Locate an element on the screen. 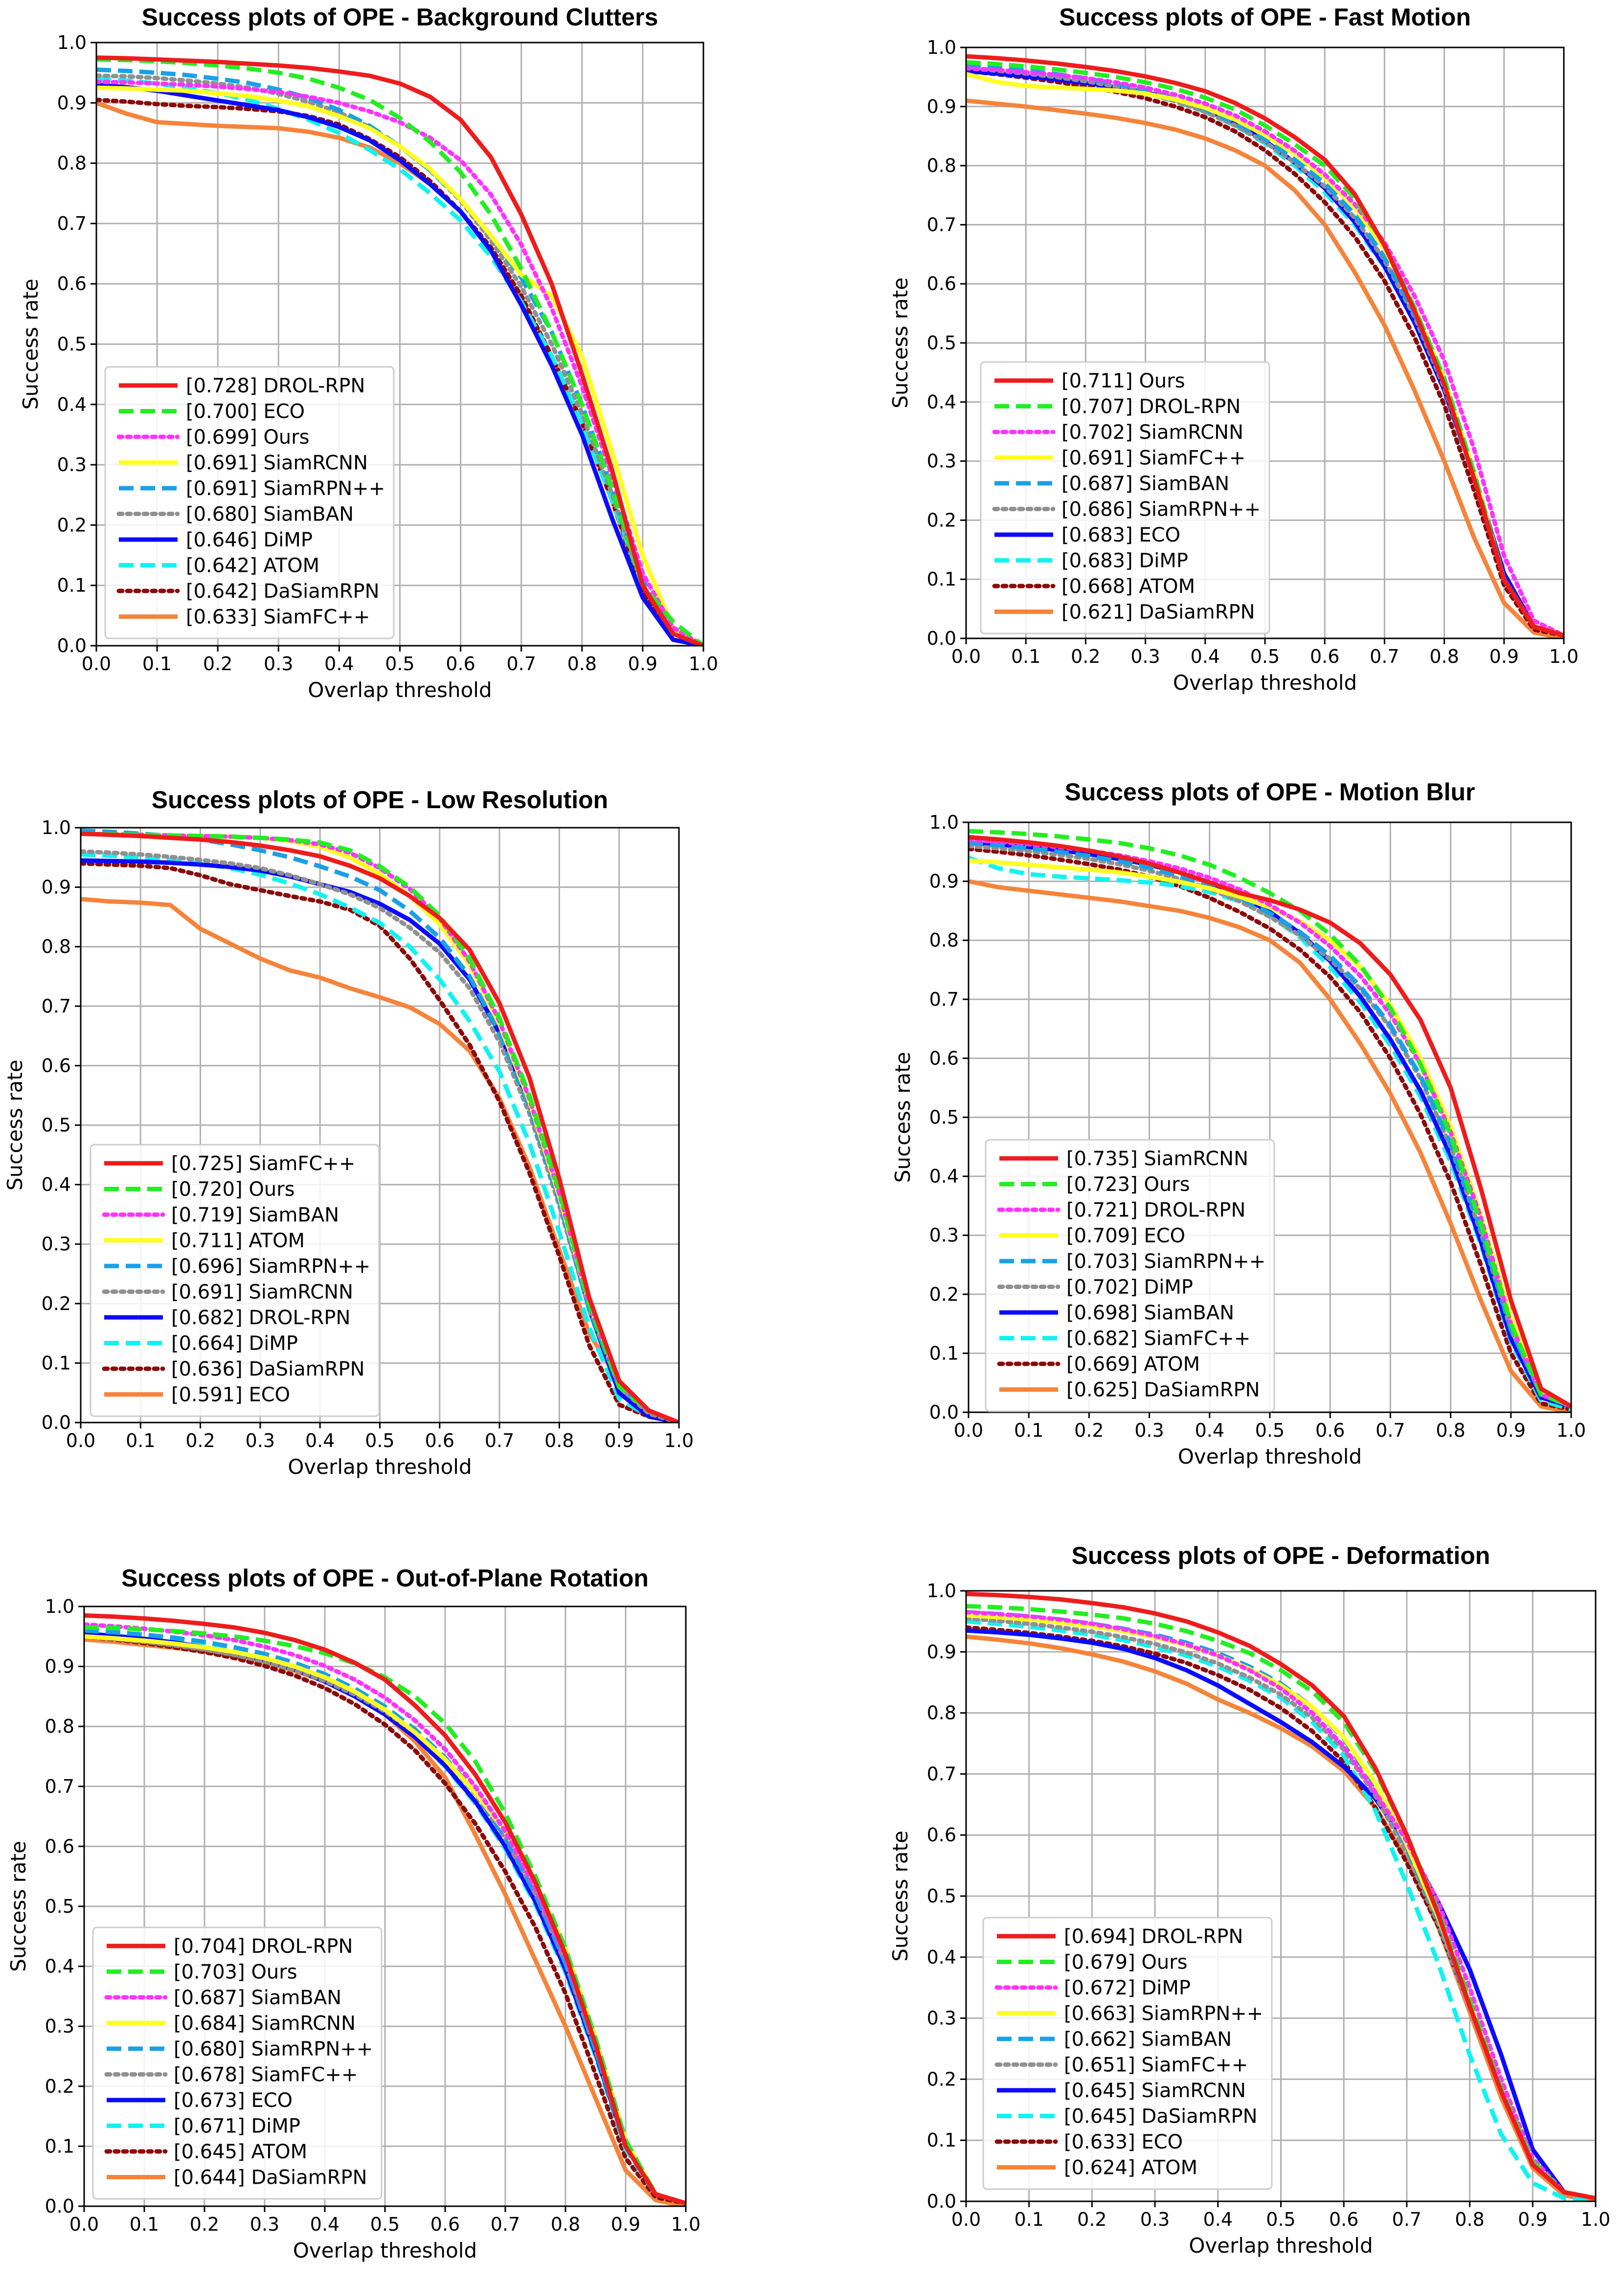  legend-entry: [0.691] SiamRPN++ is located at coordinates (285, 488).